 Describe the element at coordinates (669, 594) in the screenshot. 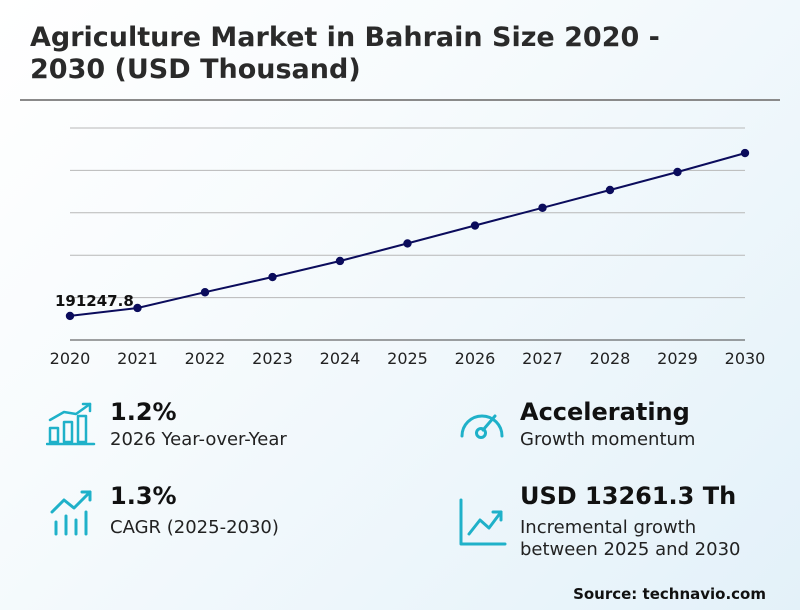

I see `source-credit: Source: technavio.com` at that location.